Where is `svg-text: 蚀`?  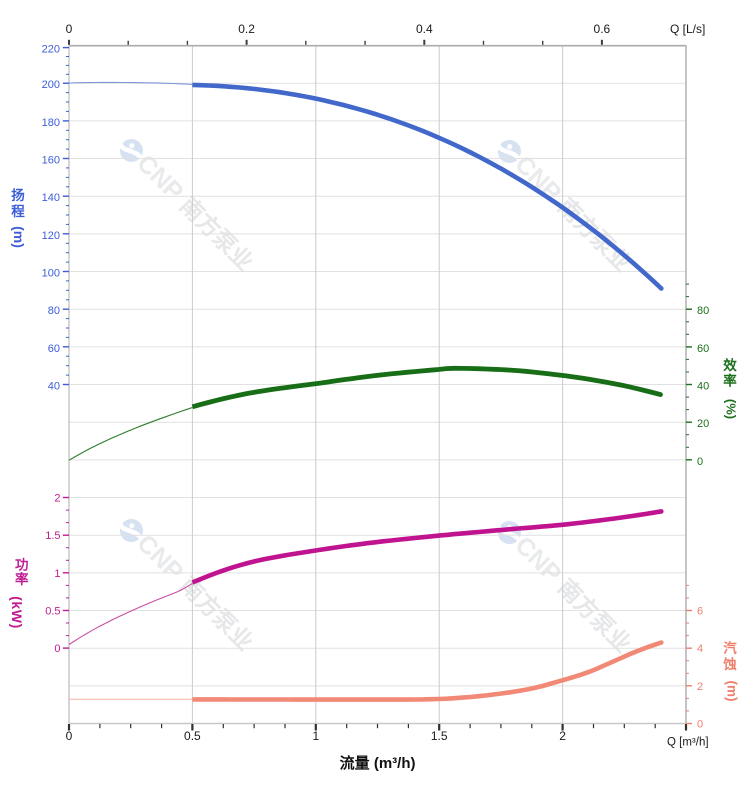 svg-text: 蚀 is located at coordinates (729, 664).